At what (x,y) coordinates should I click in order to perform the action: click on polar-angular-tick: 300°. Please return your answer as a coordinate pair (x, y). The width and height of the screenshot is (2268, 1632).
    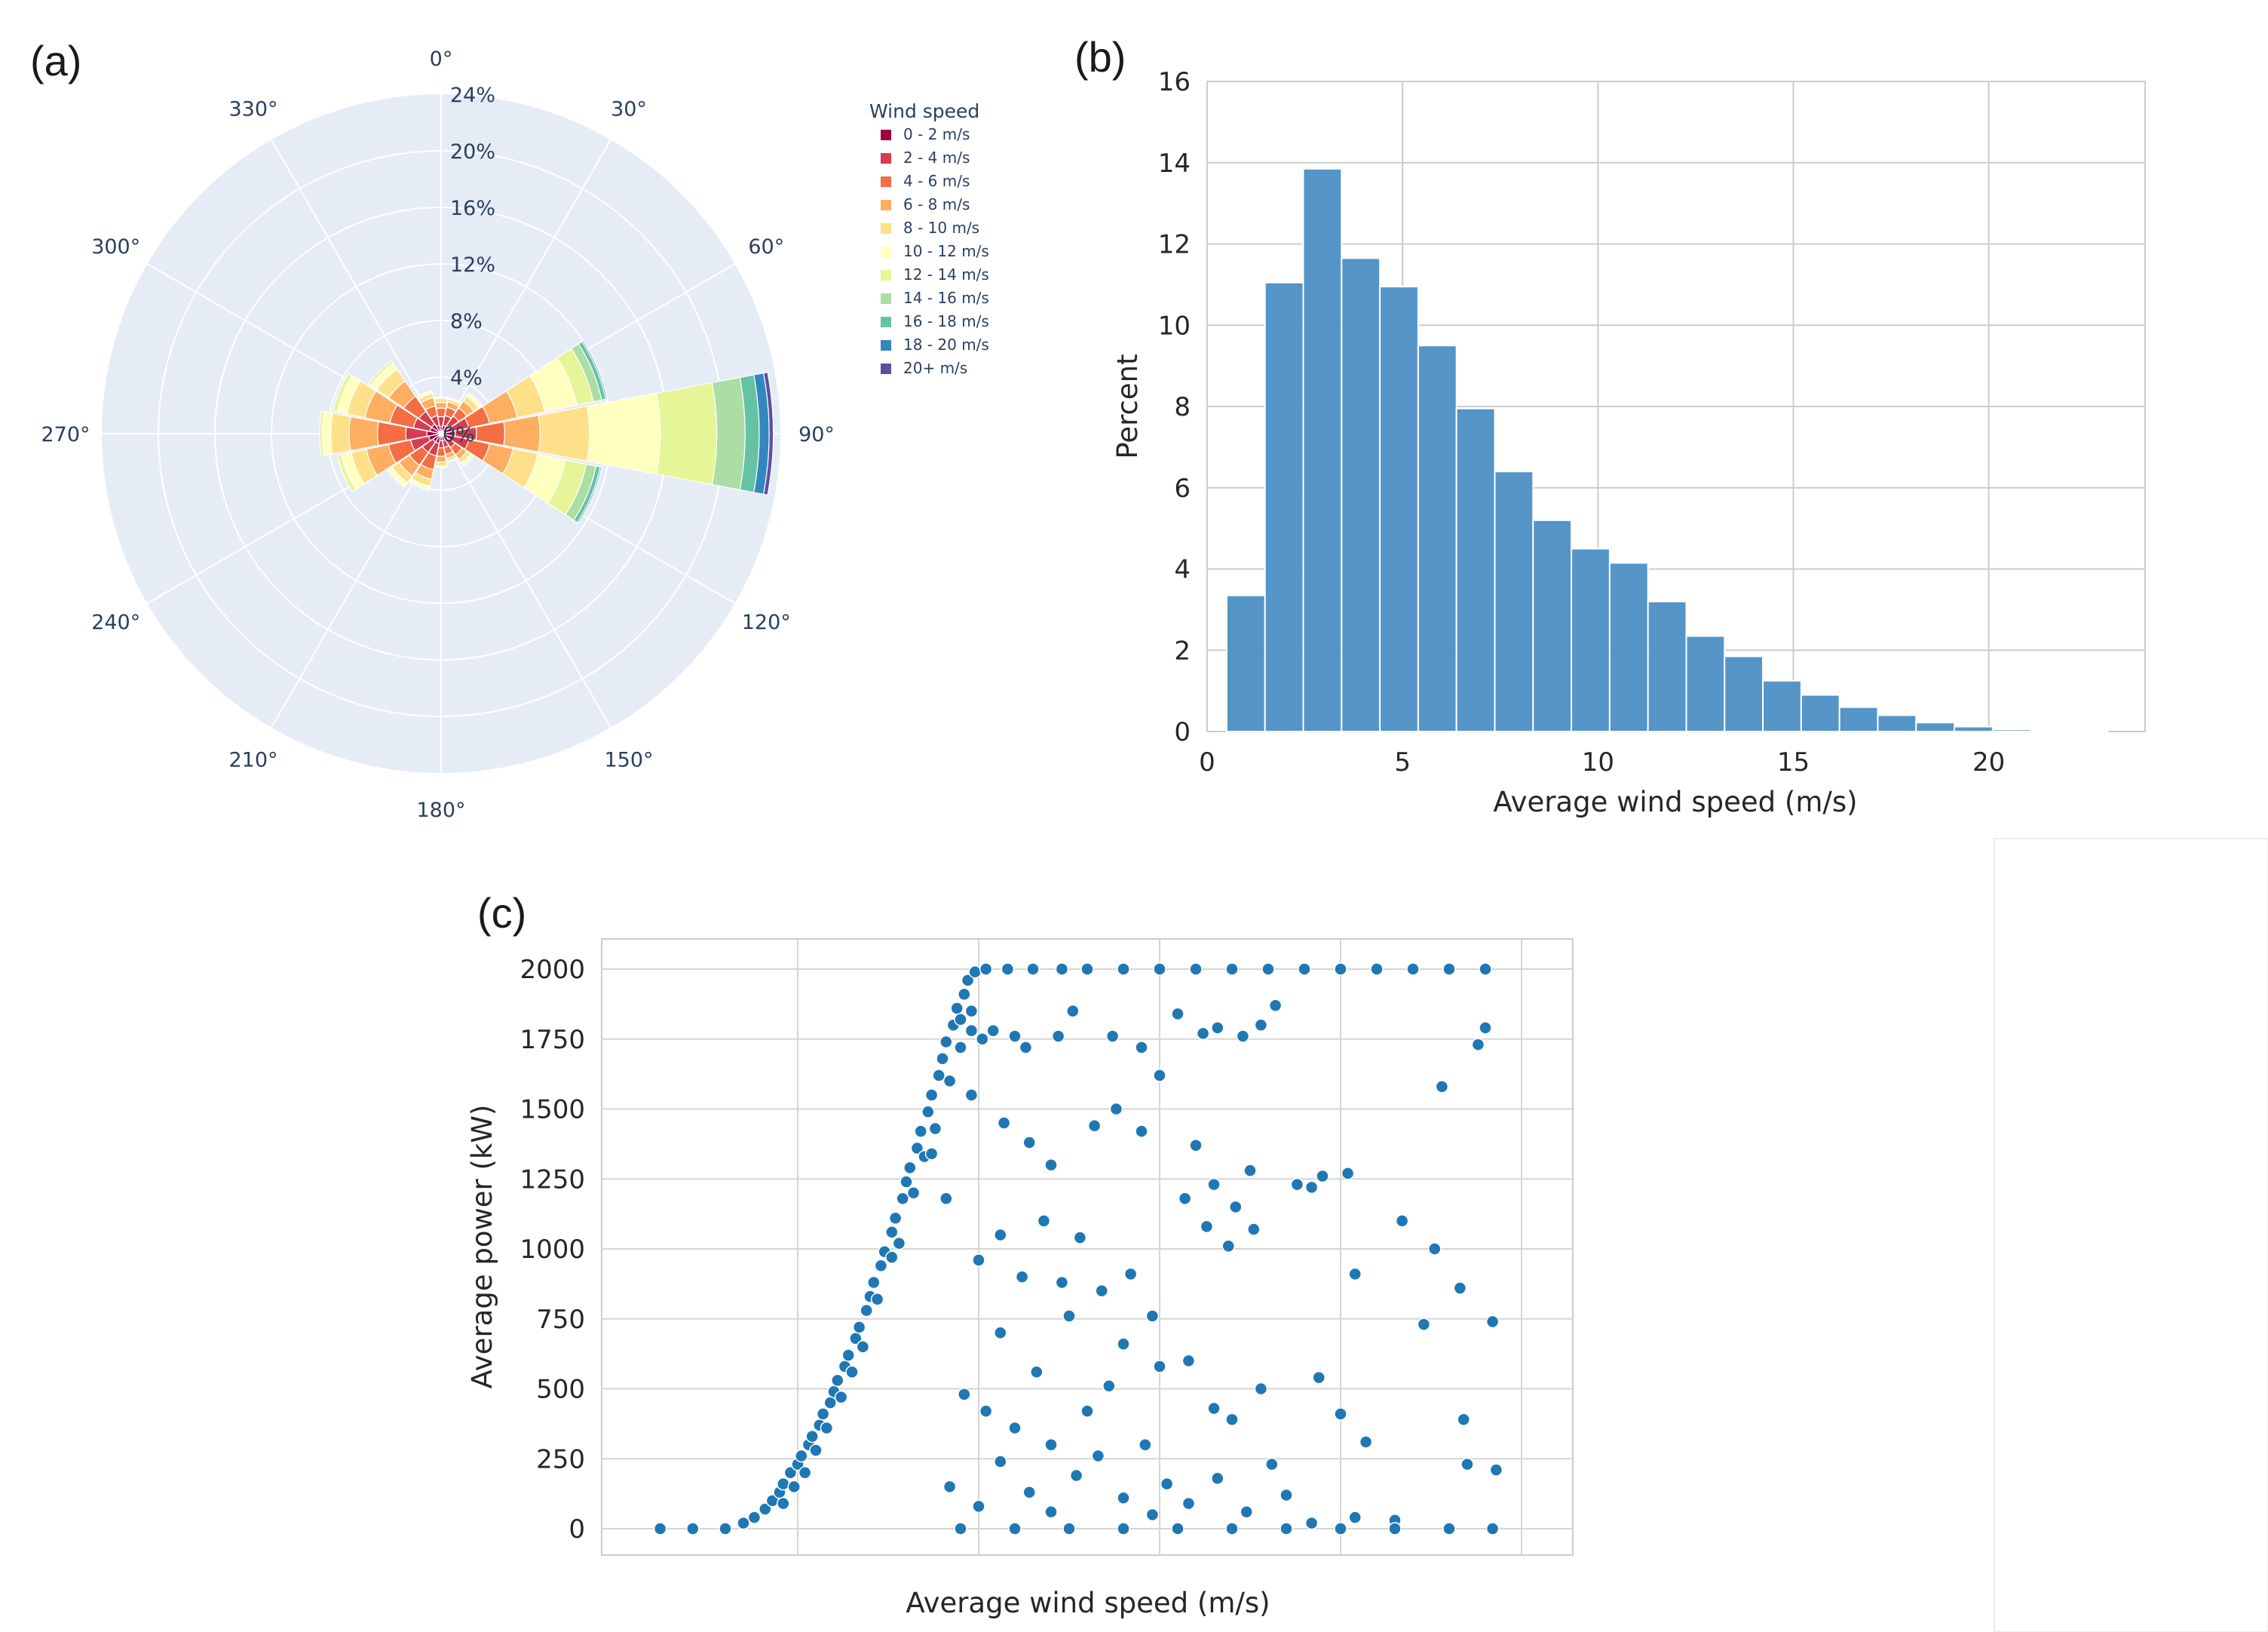
    Looking at the image, I should click on (116, 247).